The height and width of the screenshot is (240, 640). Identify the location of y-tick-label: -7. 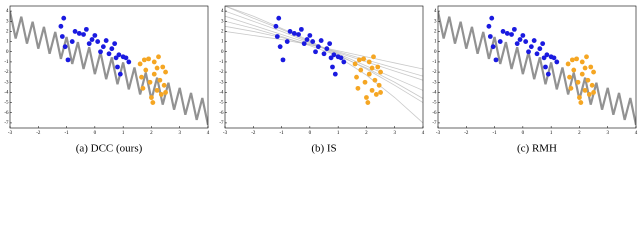
(221, 123).